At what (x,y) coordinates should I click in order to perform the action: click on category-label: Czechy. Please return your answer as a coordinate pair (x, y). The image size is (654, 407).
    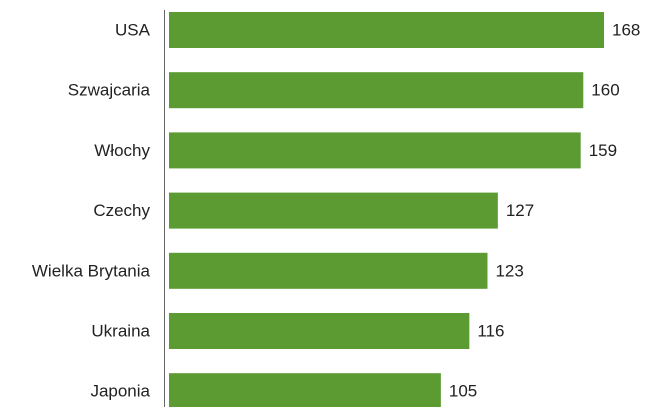
    Looking at the image, I should click on (121, 210).